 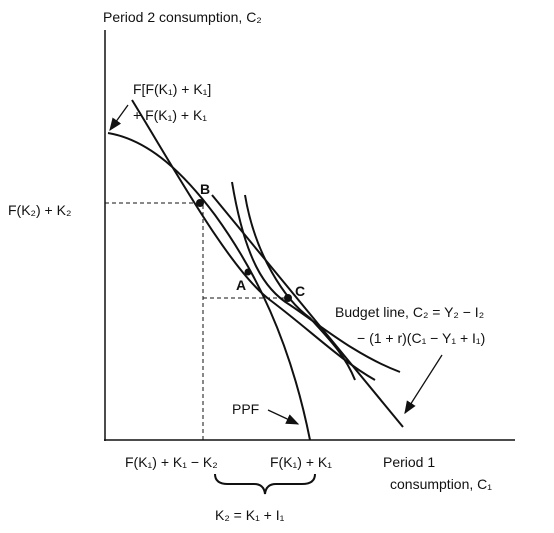 What do you see at coordinates (265, 484) in the screenshot?
I see `brace` at bounding box center [265, 484].